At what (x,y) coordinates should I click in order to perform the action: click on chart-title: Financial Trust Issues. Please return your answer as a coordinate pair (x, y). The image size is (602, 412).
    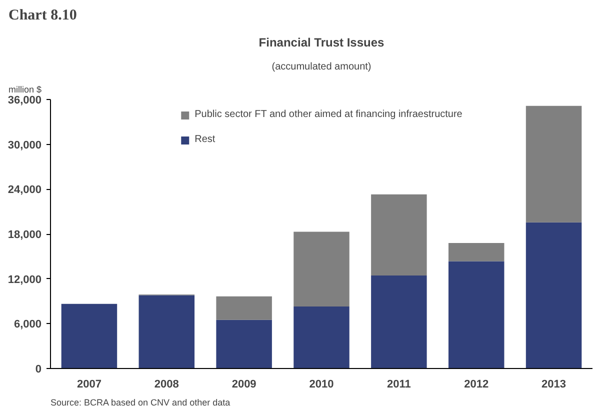
    Looking at the image, I should click on (321, 43).